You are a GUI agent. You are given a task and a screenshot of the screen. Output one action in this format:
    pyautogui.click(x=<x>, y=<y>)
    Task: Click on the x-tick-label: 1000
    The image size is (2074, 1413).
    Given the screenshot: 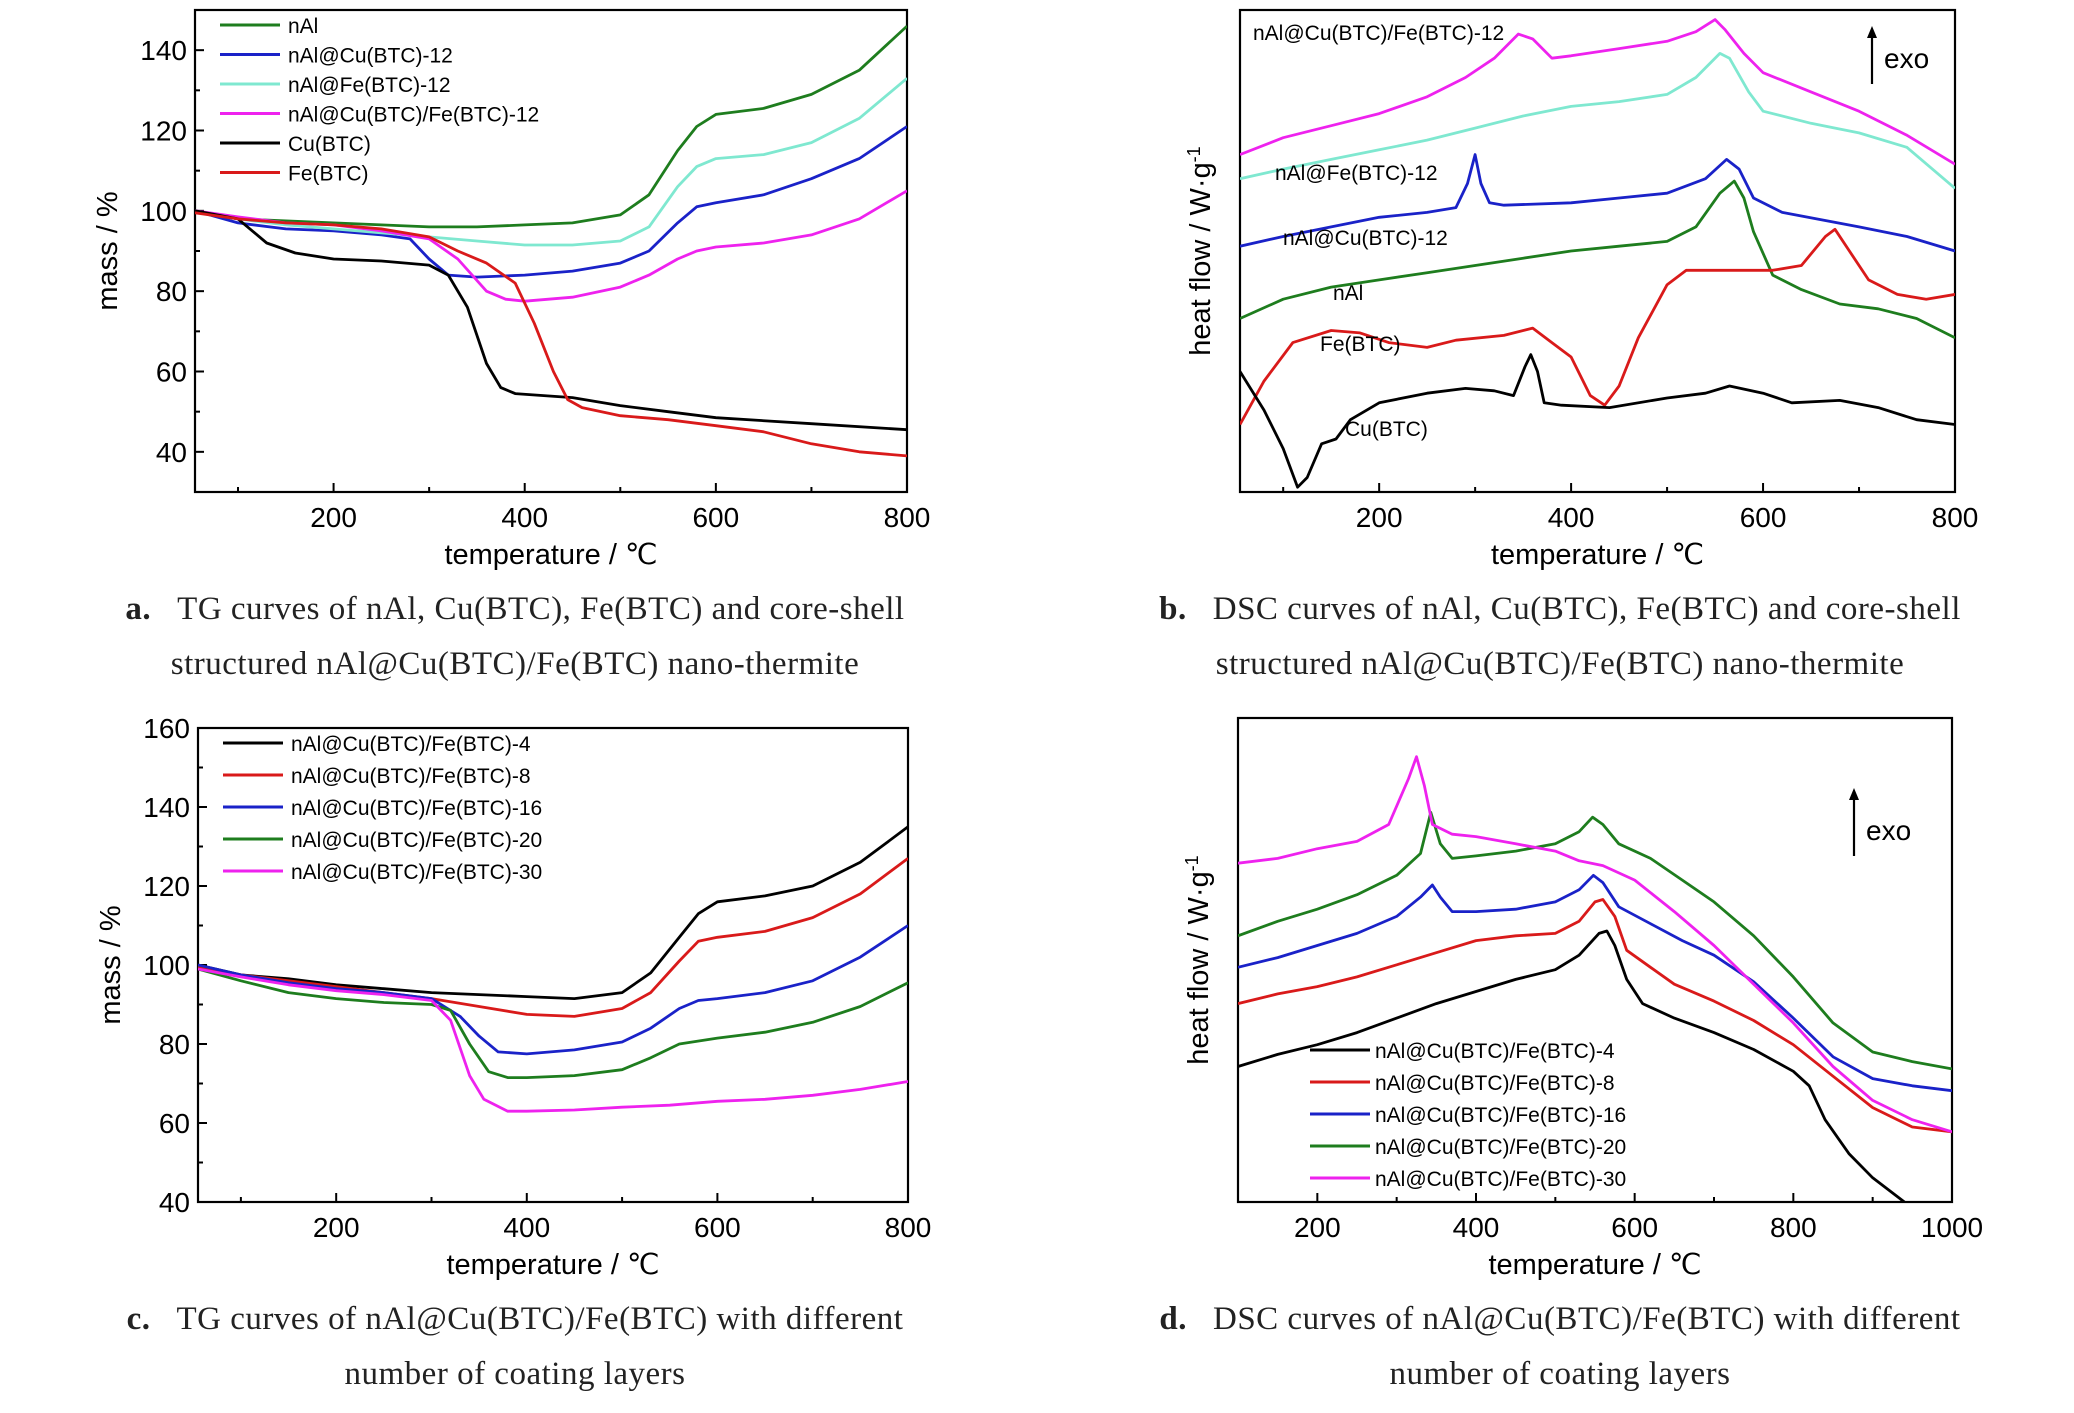 What is the action you would take?
    pyautogui.click(x=1952, y=1227)
    